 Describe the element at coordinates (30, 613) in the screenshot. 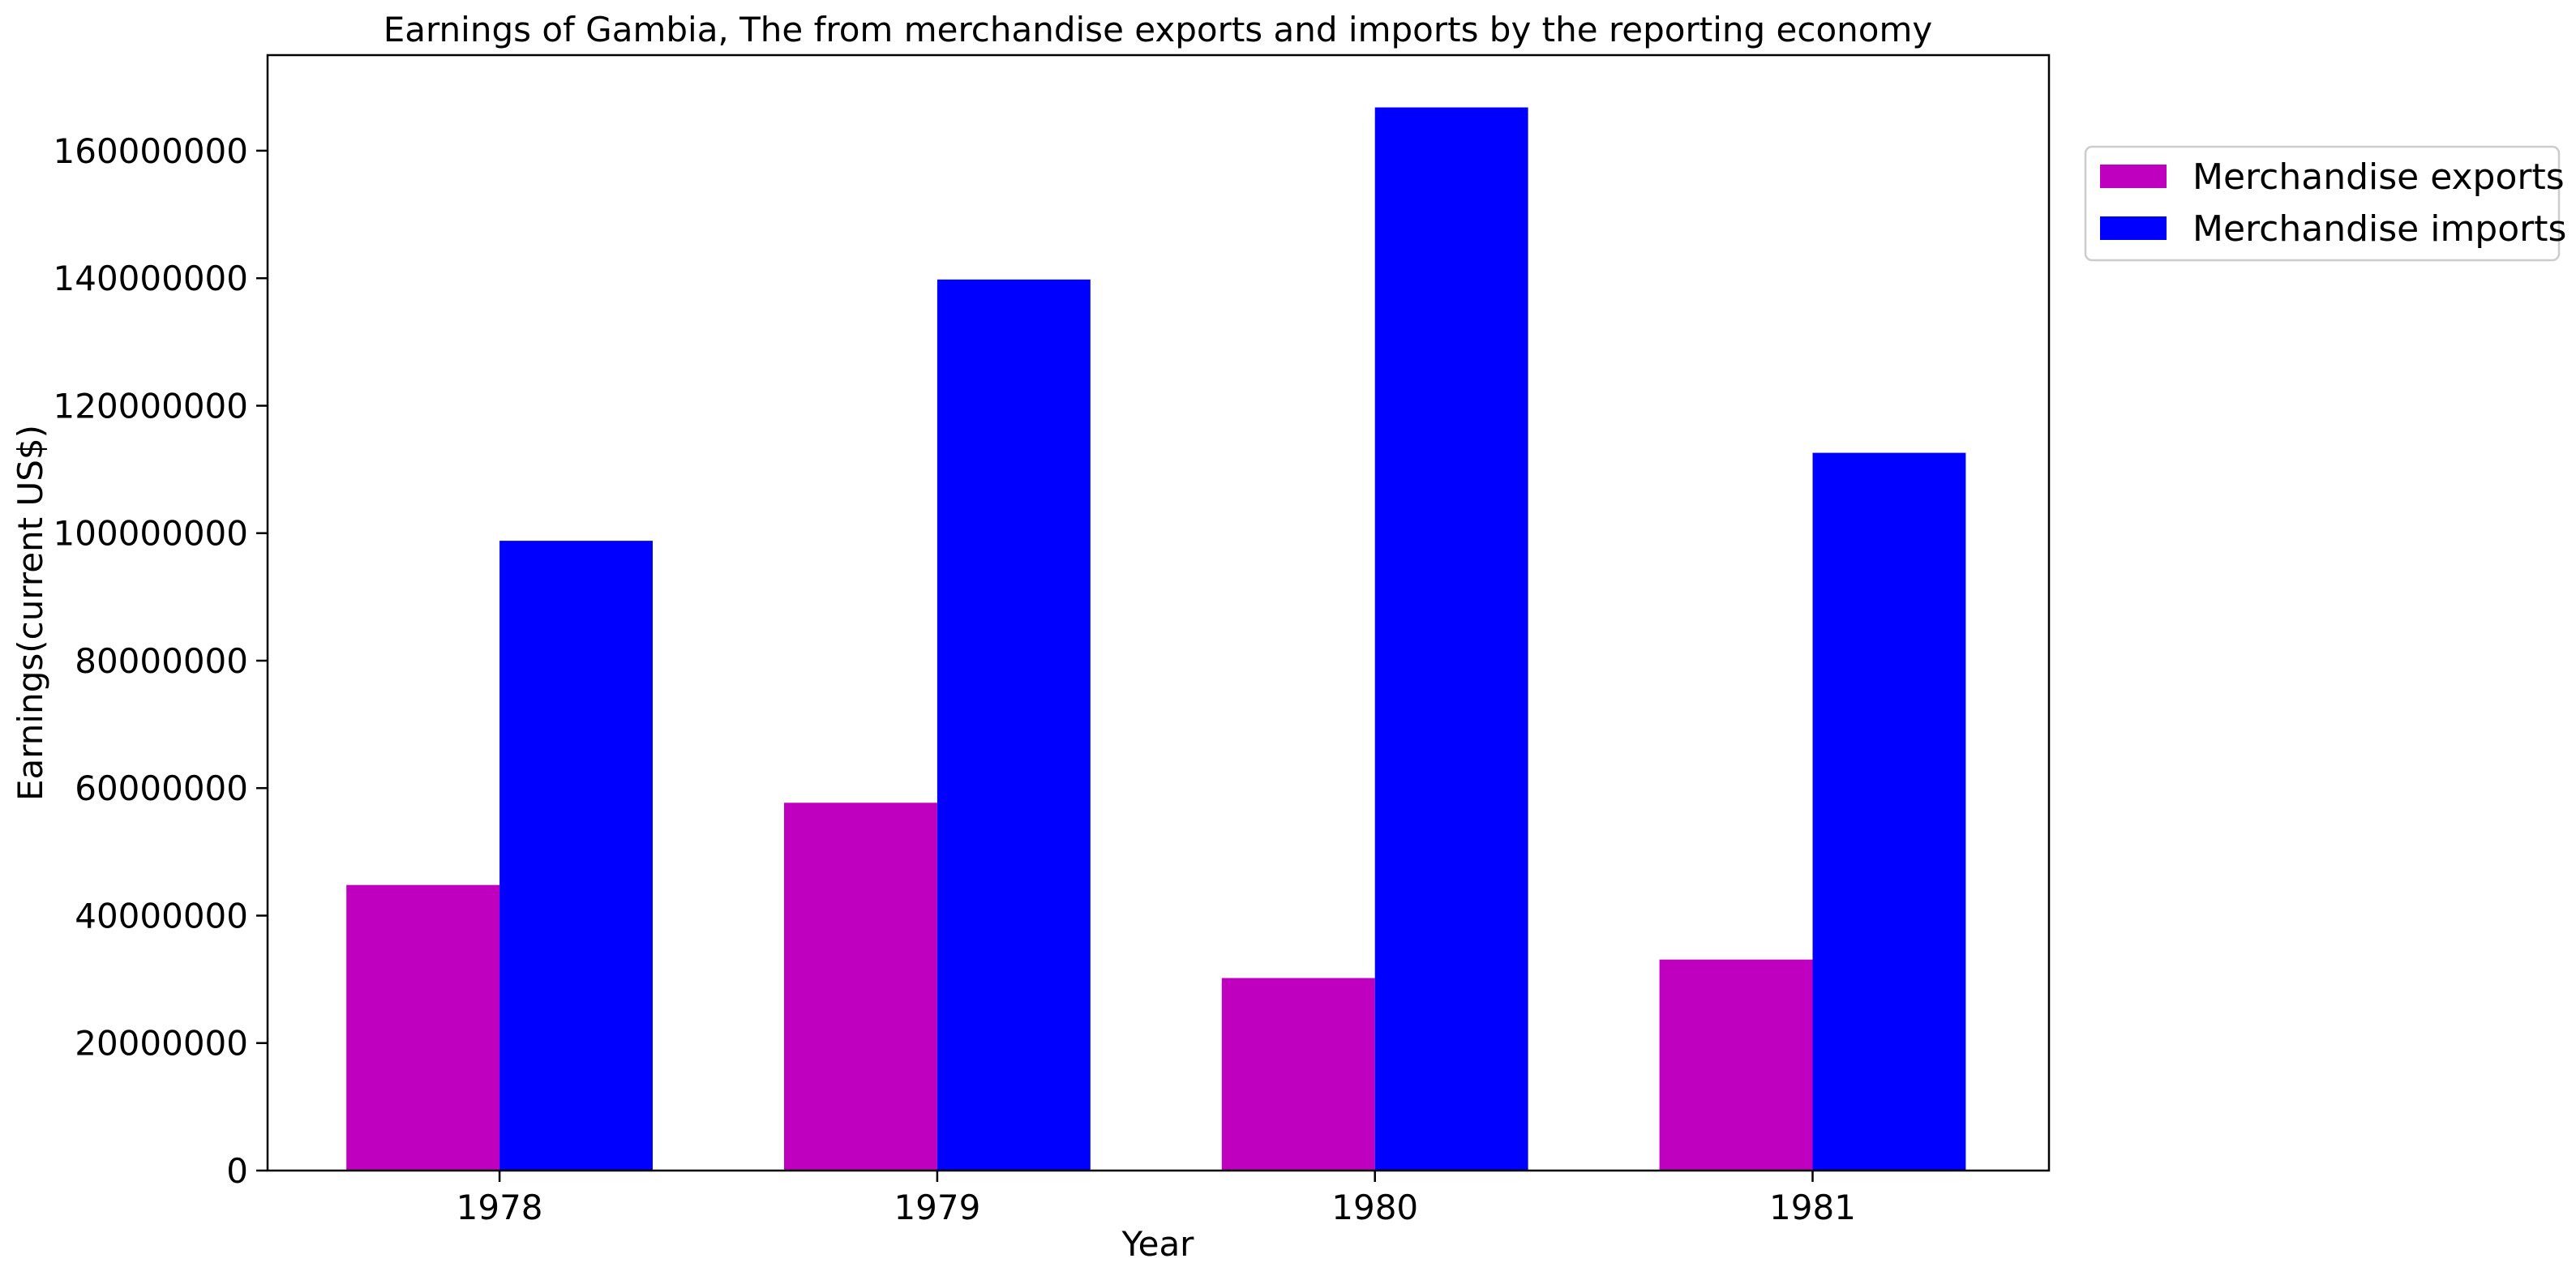

I see `y-axis-label: Earnings(current US$)` at that location.